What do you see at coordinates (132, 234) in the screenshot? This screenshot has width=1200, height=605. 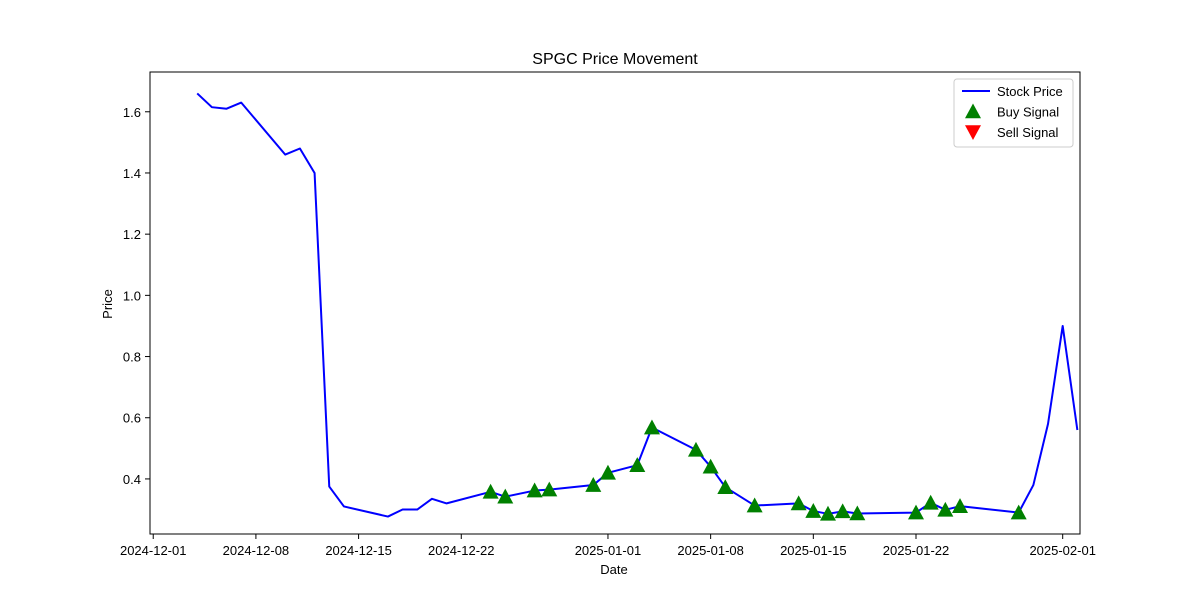 I see `y-tick-label: 1.2` at bounding box center [132, 234].